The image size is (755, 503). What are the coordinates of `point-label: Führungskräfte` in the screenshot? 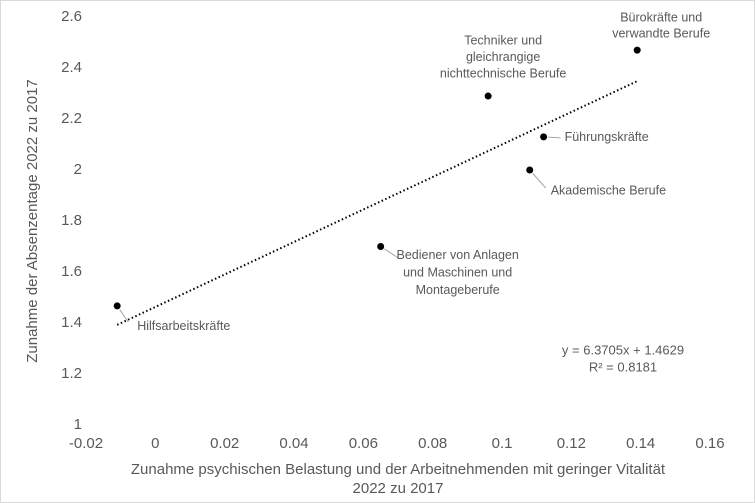 It's located at (607, 137).